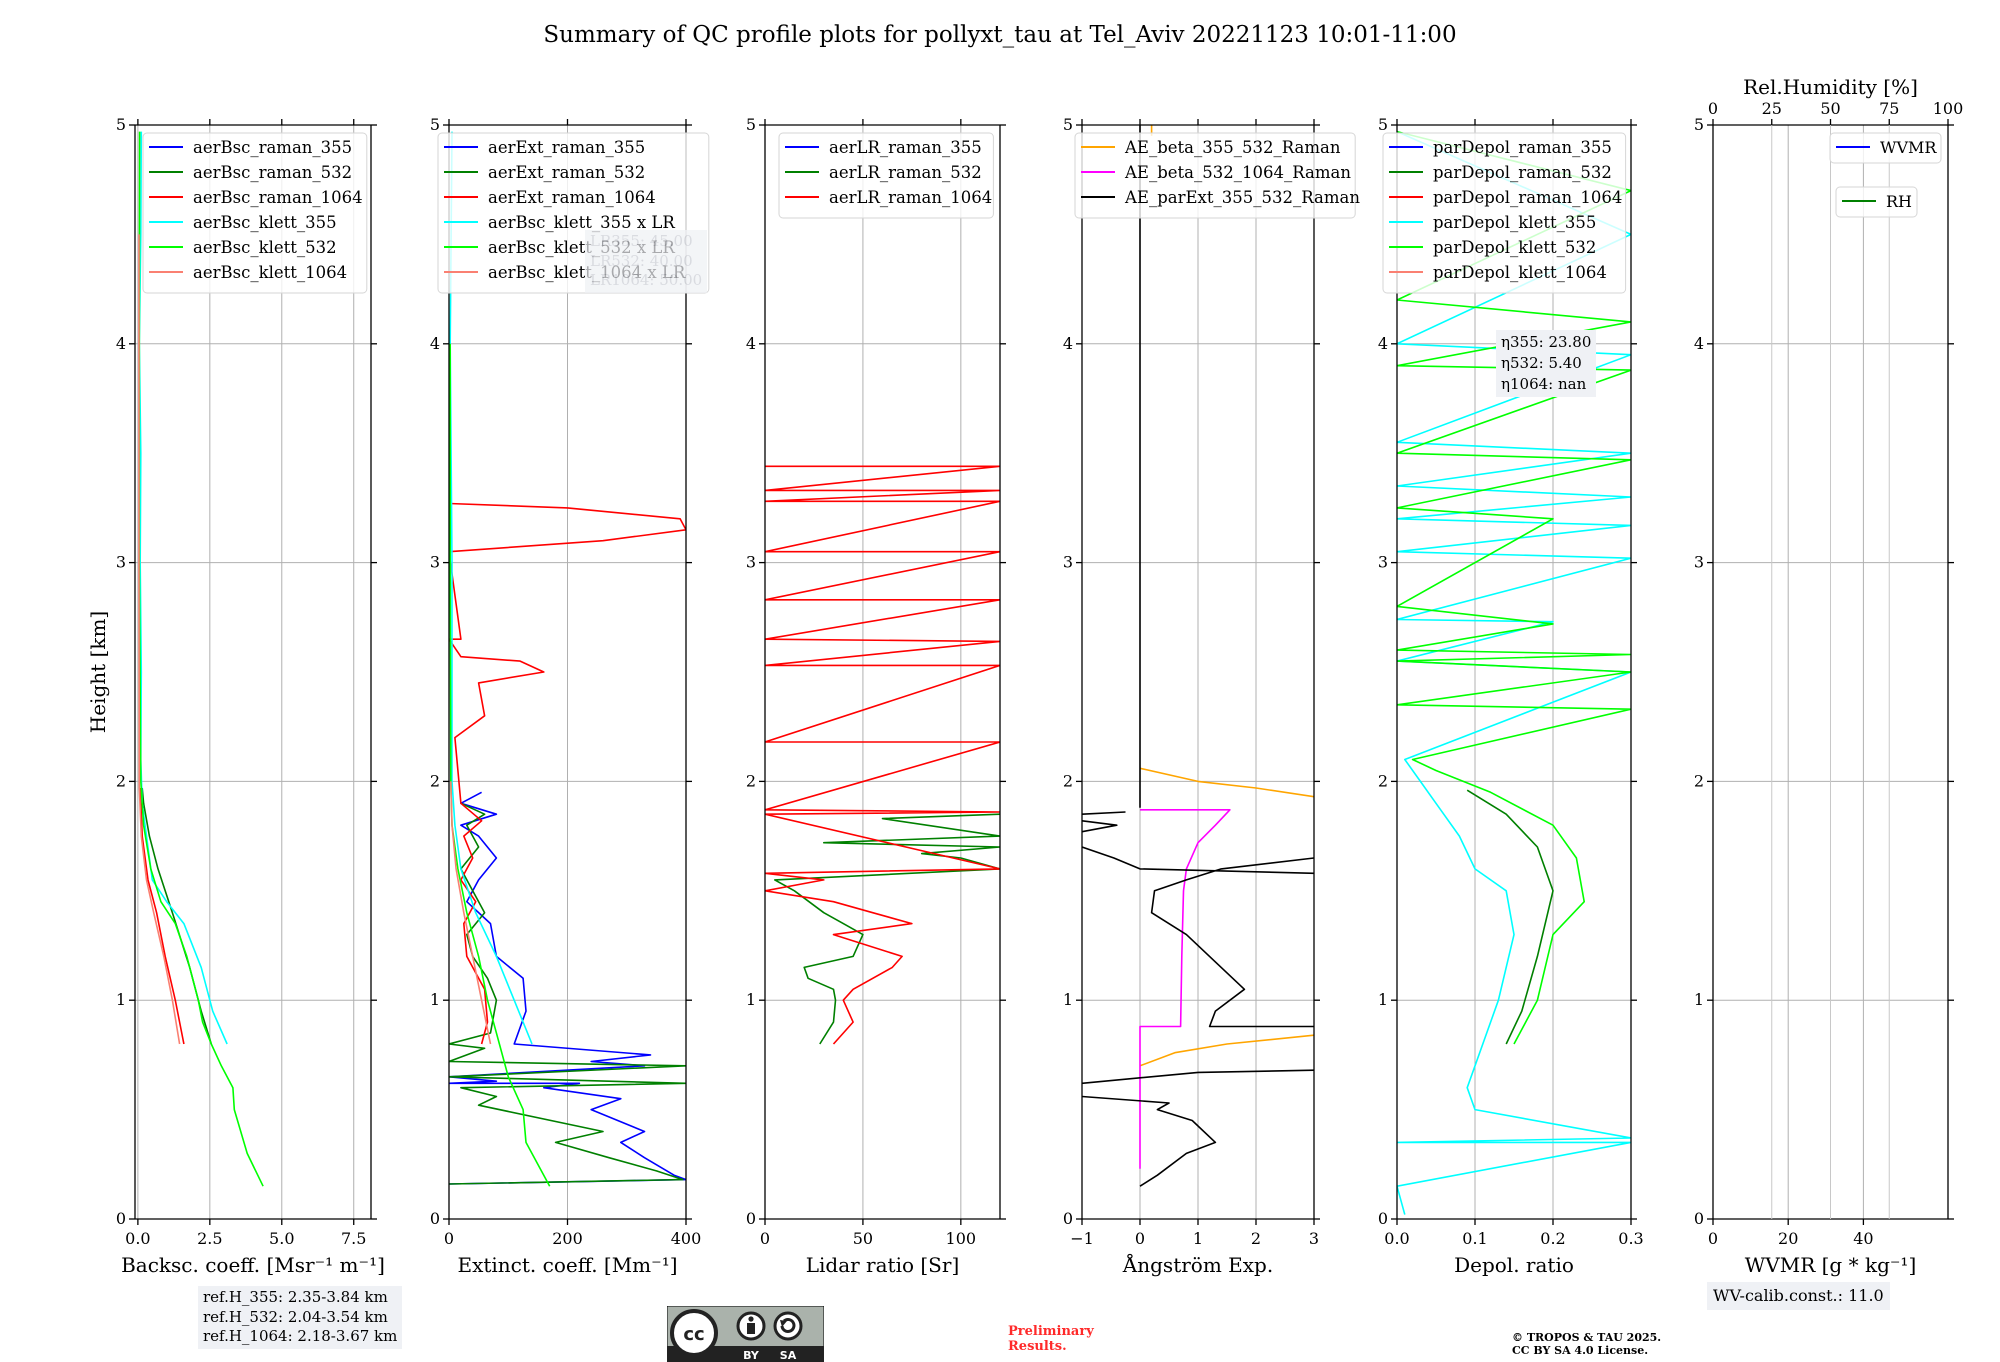 The width and height of the screenshot is (2000, 1362). Describe the element at coordinates (1514, 222) in the screenshot. I see `legend-label: parDepol_klett_355` at that location.